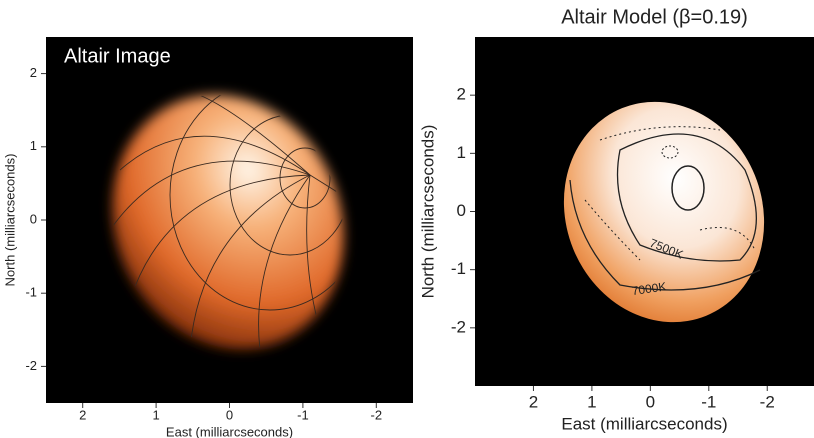 The height and width of the screenshot is (438, 814). What do you see at coordinates (117, 56) in the screenshot?
I see `chart-title: Altair Image` at bounding box center [117, 56].